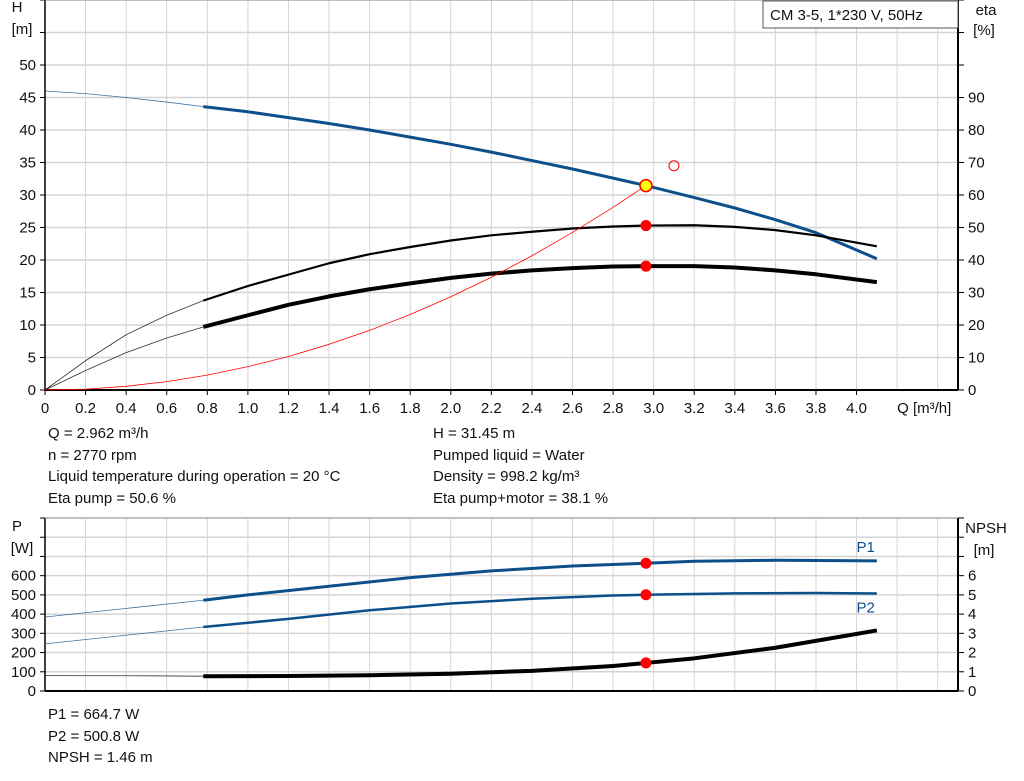 This screenshot has height=781, width=1024. What do you see at coordinates (540, 263) in the screenshot?
I see `curve-eta_pump` at bounding box center [540, 263].